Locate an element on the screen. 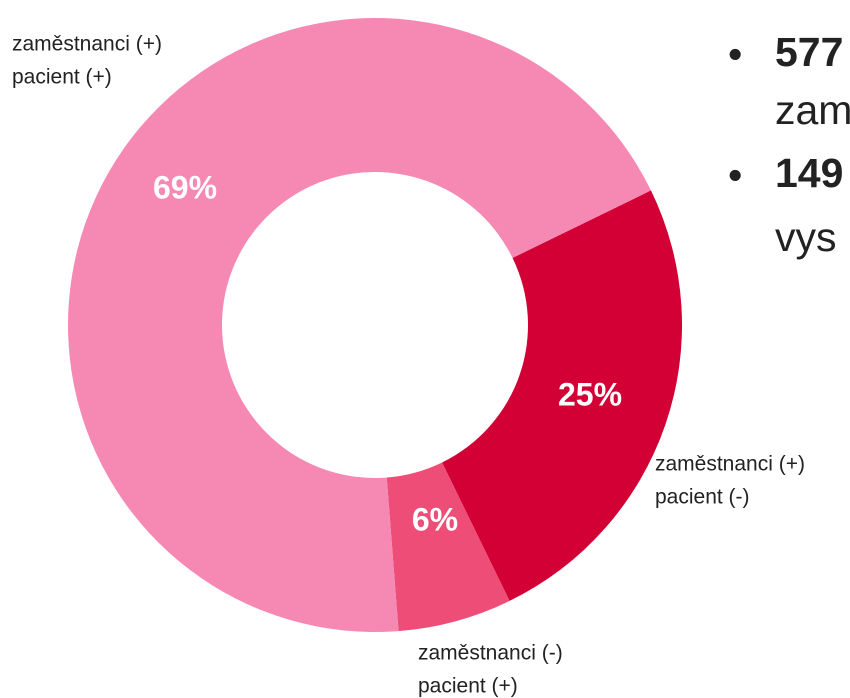  value-label: 69% is located at coordinates (185, 187).